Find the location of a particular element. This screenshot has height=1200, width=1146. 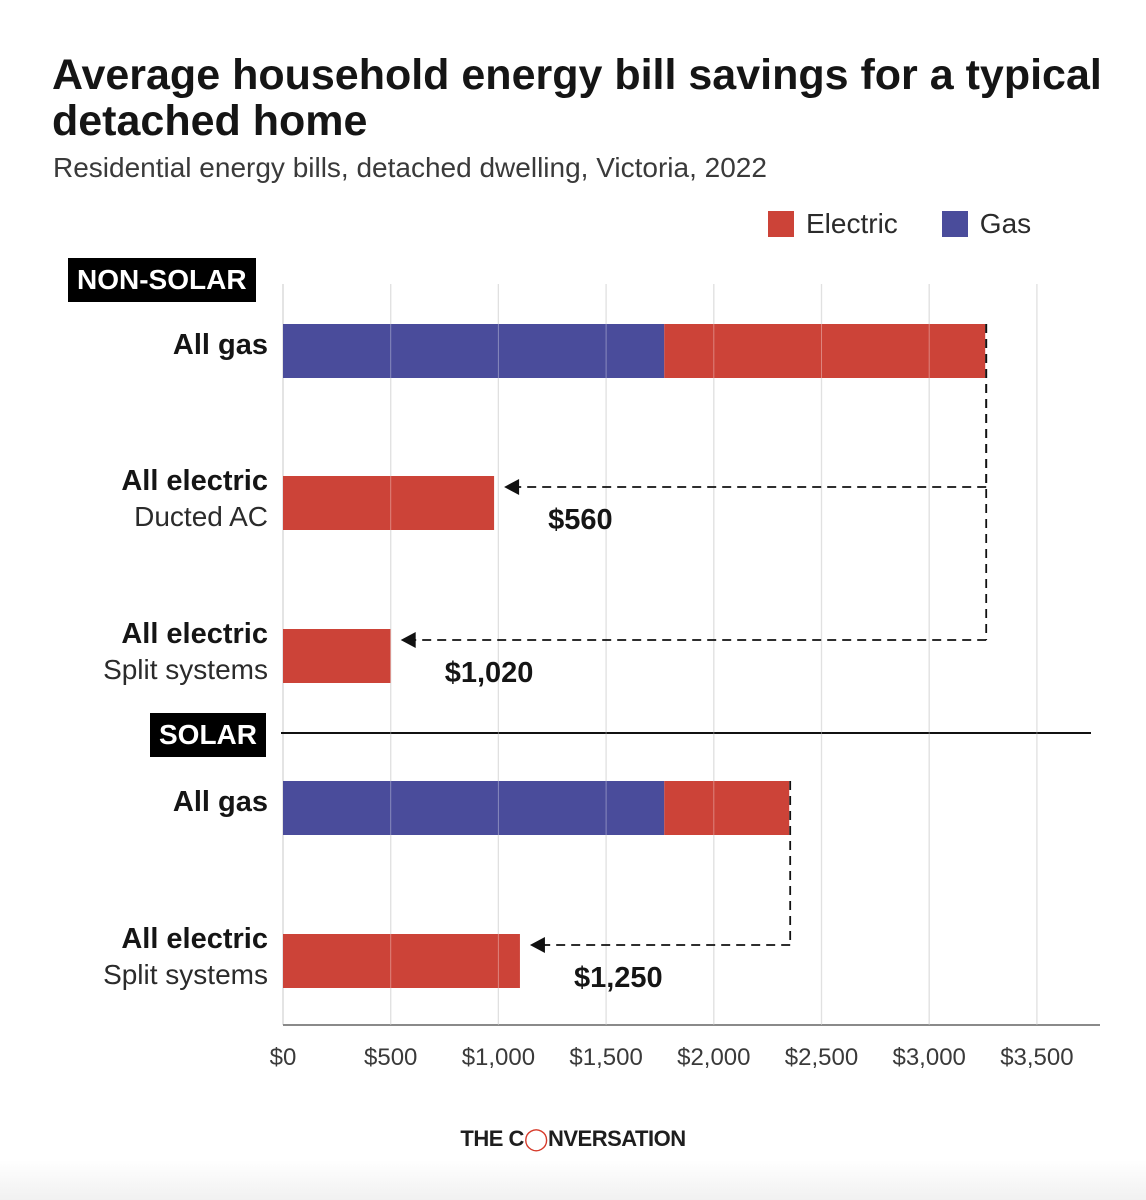

row-label-sub: Ducted AC is located at coordinates (201, 516).